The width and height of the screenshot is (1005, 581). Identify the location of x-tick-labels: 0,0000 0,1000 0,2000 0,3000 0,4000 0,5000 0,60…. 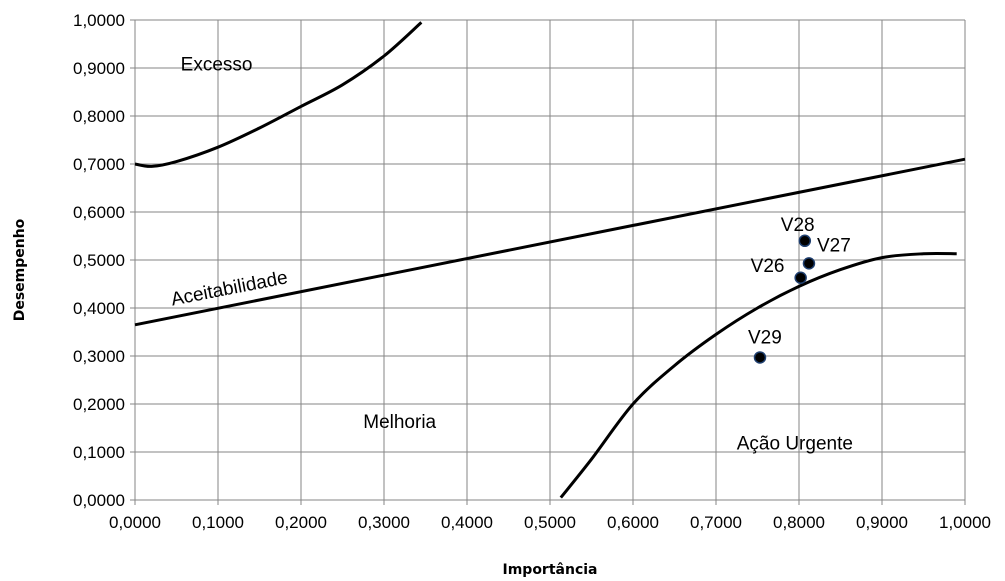
(550, 522).